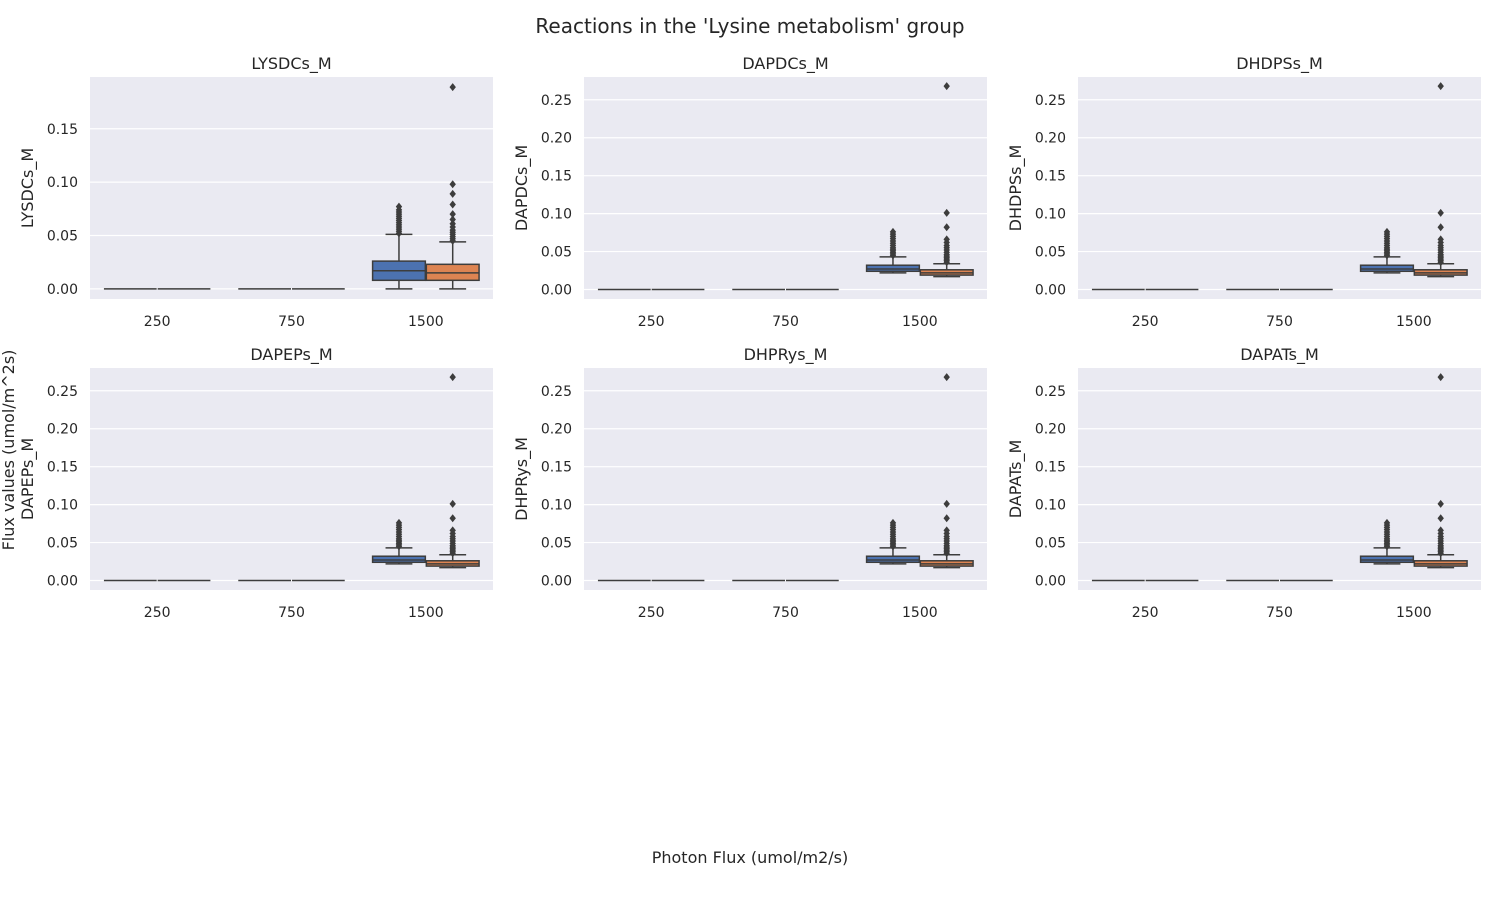 The width and height of the screenshot is (1500, 900). I want to click on subplot-title: DHPRys_M, so click(786, 355).